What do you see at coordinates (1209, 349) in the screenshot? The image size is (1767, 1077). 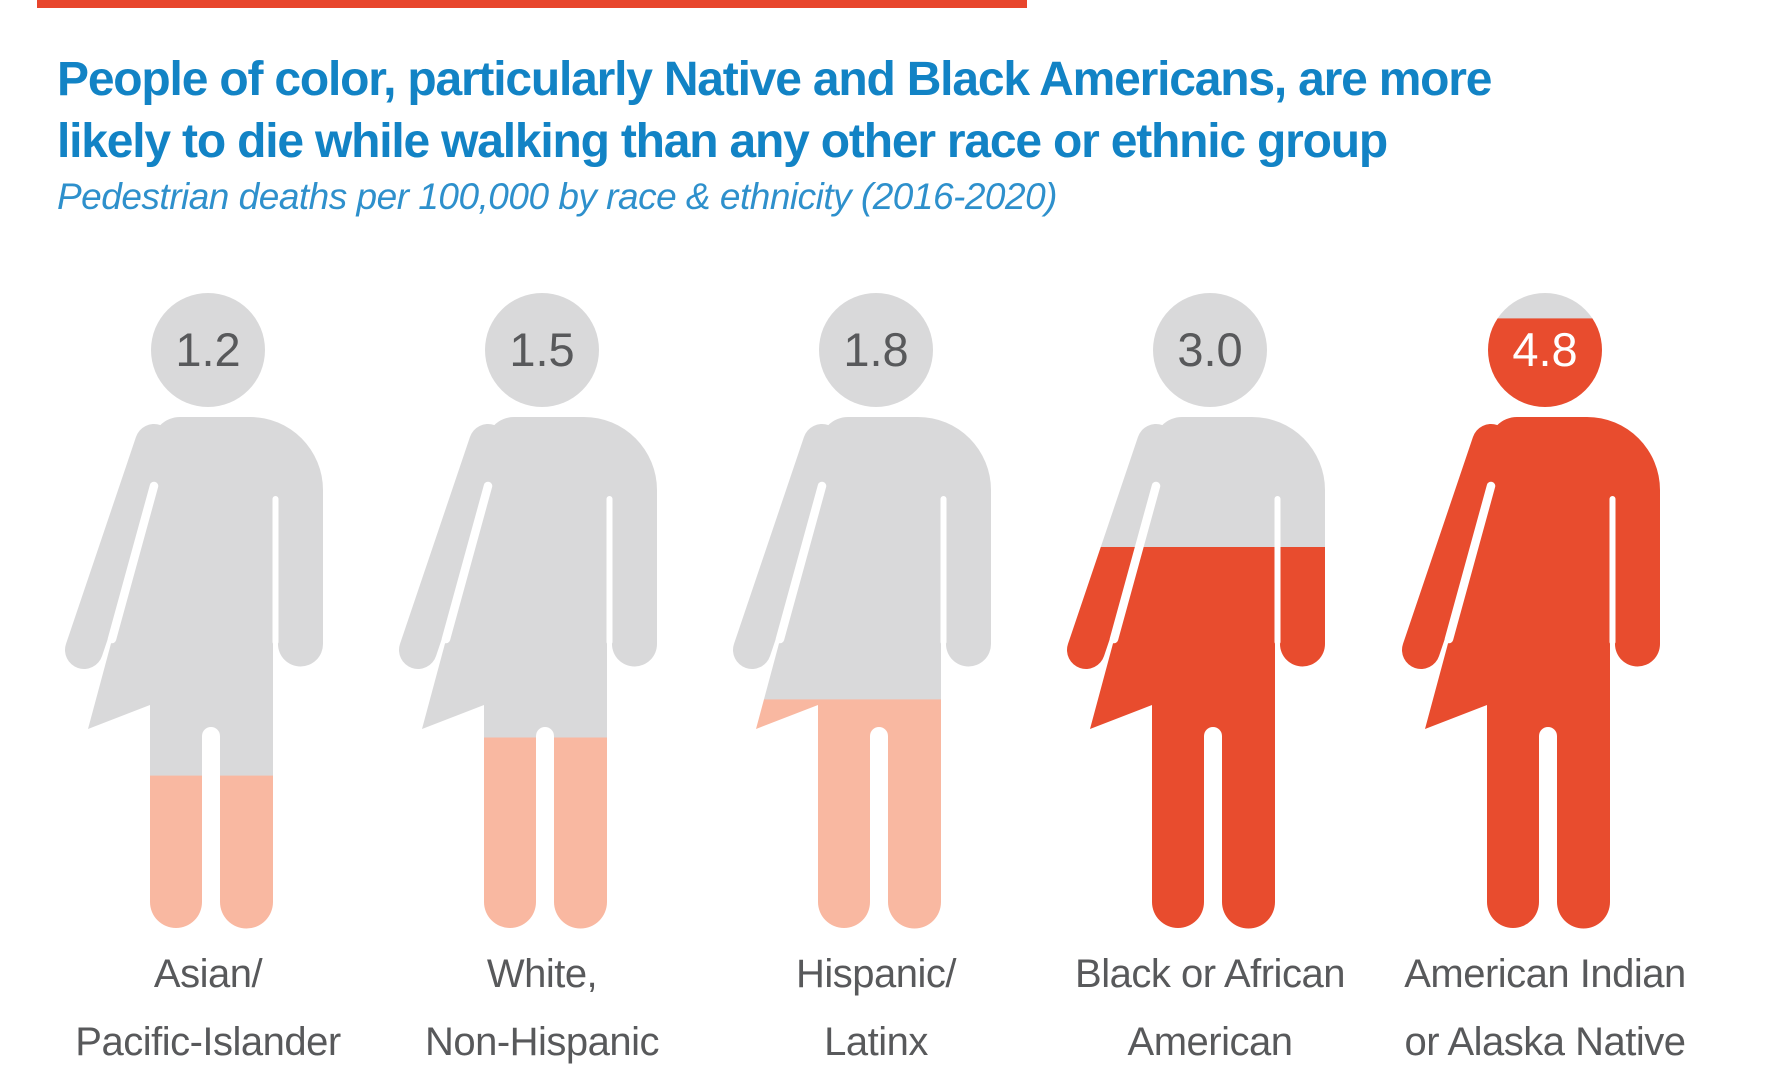 I see `value-label: 3.0` at bounding box center [1209, 349].